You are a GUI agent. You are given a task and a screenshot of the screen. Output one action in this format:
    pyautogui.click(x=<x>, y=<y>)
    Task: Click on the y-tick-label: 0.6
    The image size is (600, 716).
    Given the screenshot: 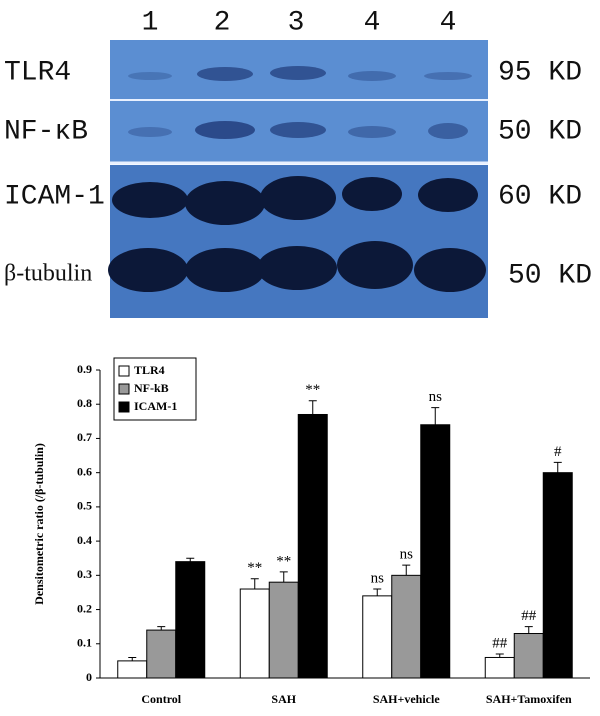 What is the action you would take?
    pyautogui.click(x=84, y=471)
    